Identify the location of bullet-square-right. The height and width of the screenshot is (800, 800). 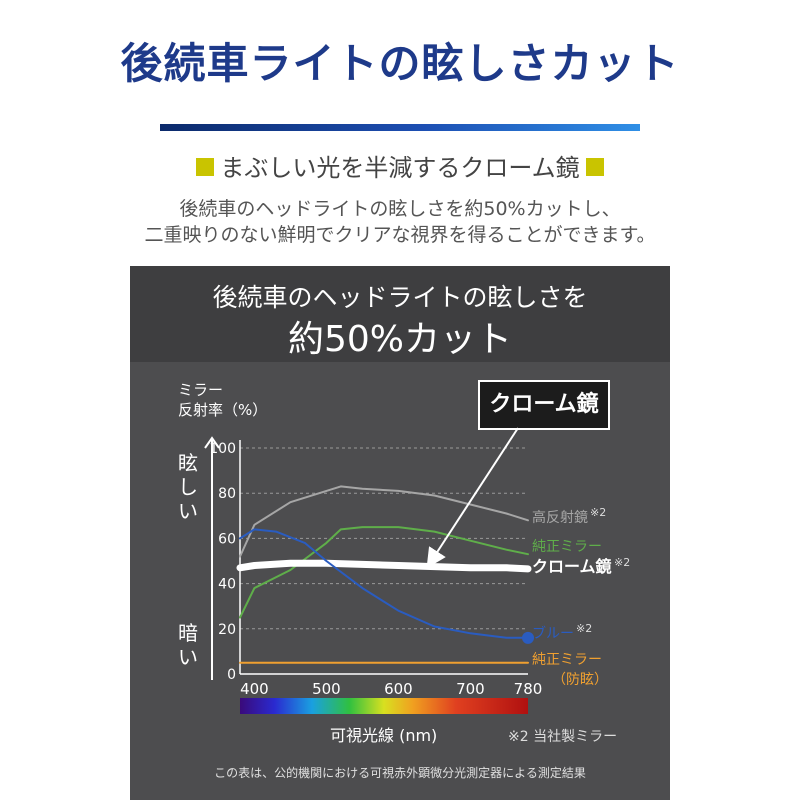
(594, 167).